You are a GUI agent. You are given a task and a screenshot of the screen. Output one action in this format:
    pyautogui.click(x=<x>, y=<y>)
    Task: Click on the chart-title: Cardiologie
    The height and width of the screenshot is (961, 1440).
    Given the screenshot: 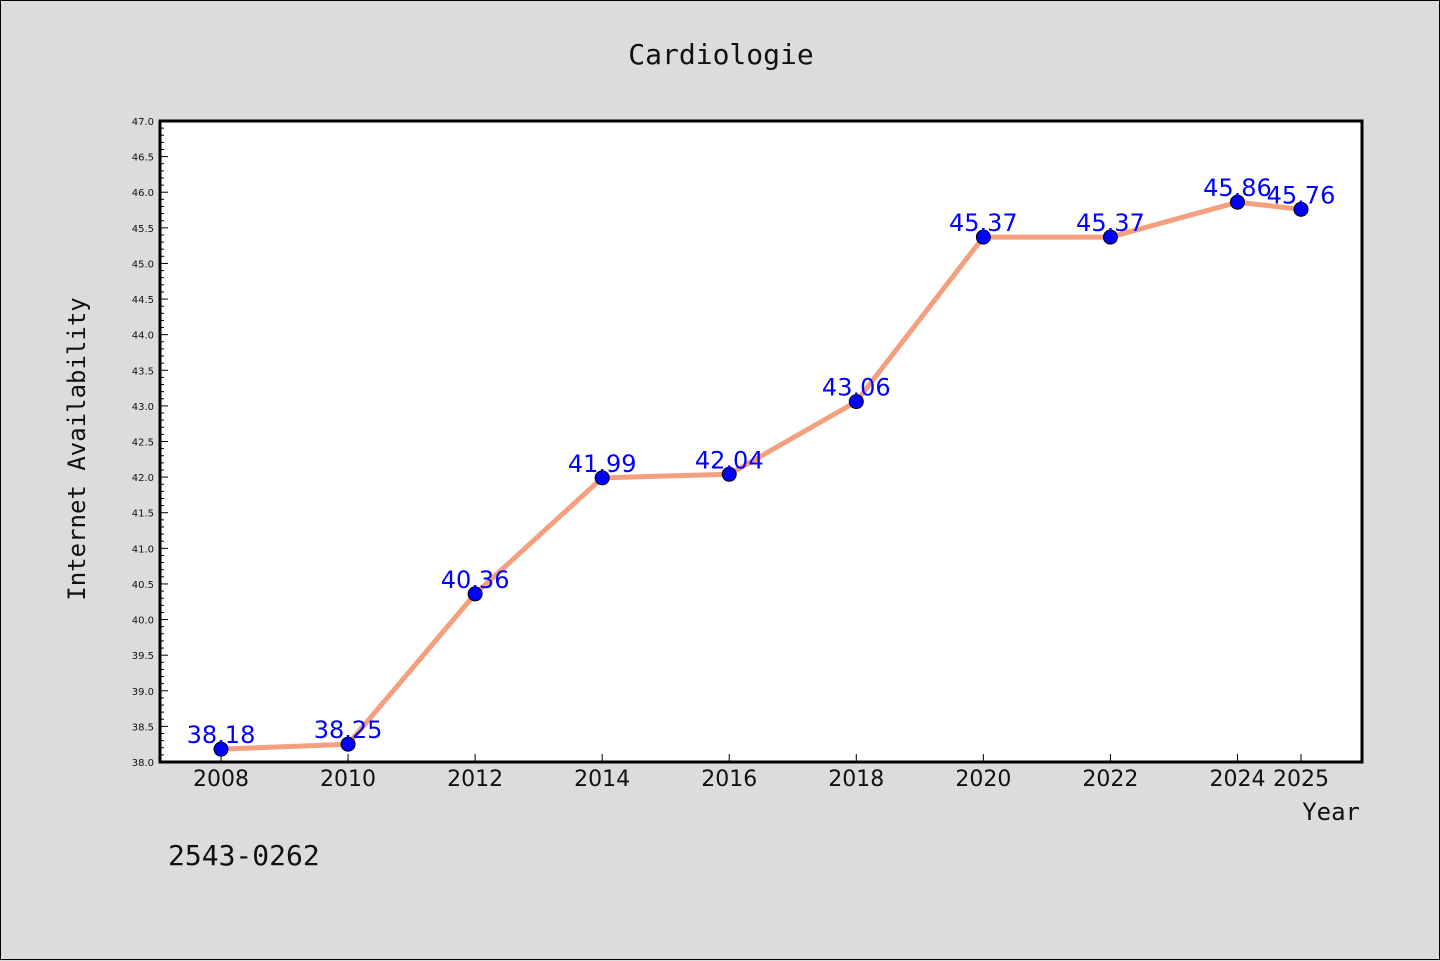 What is the action you would take?
    pyautogui.click(x=720, y=54)
    